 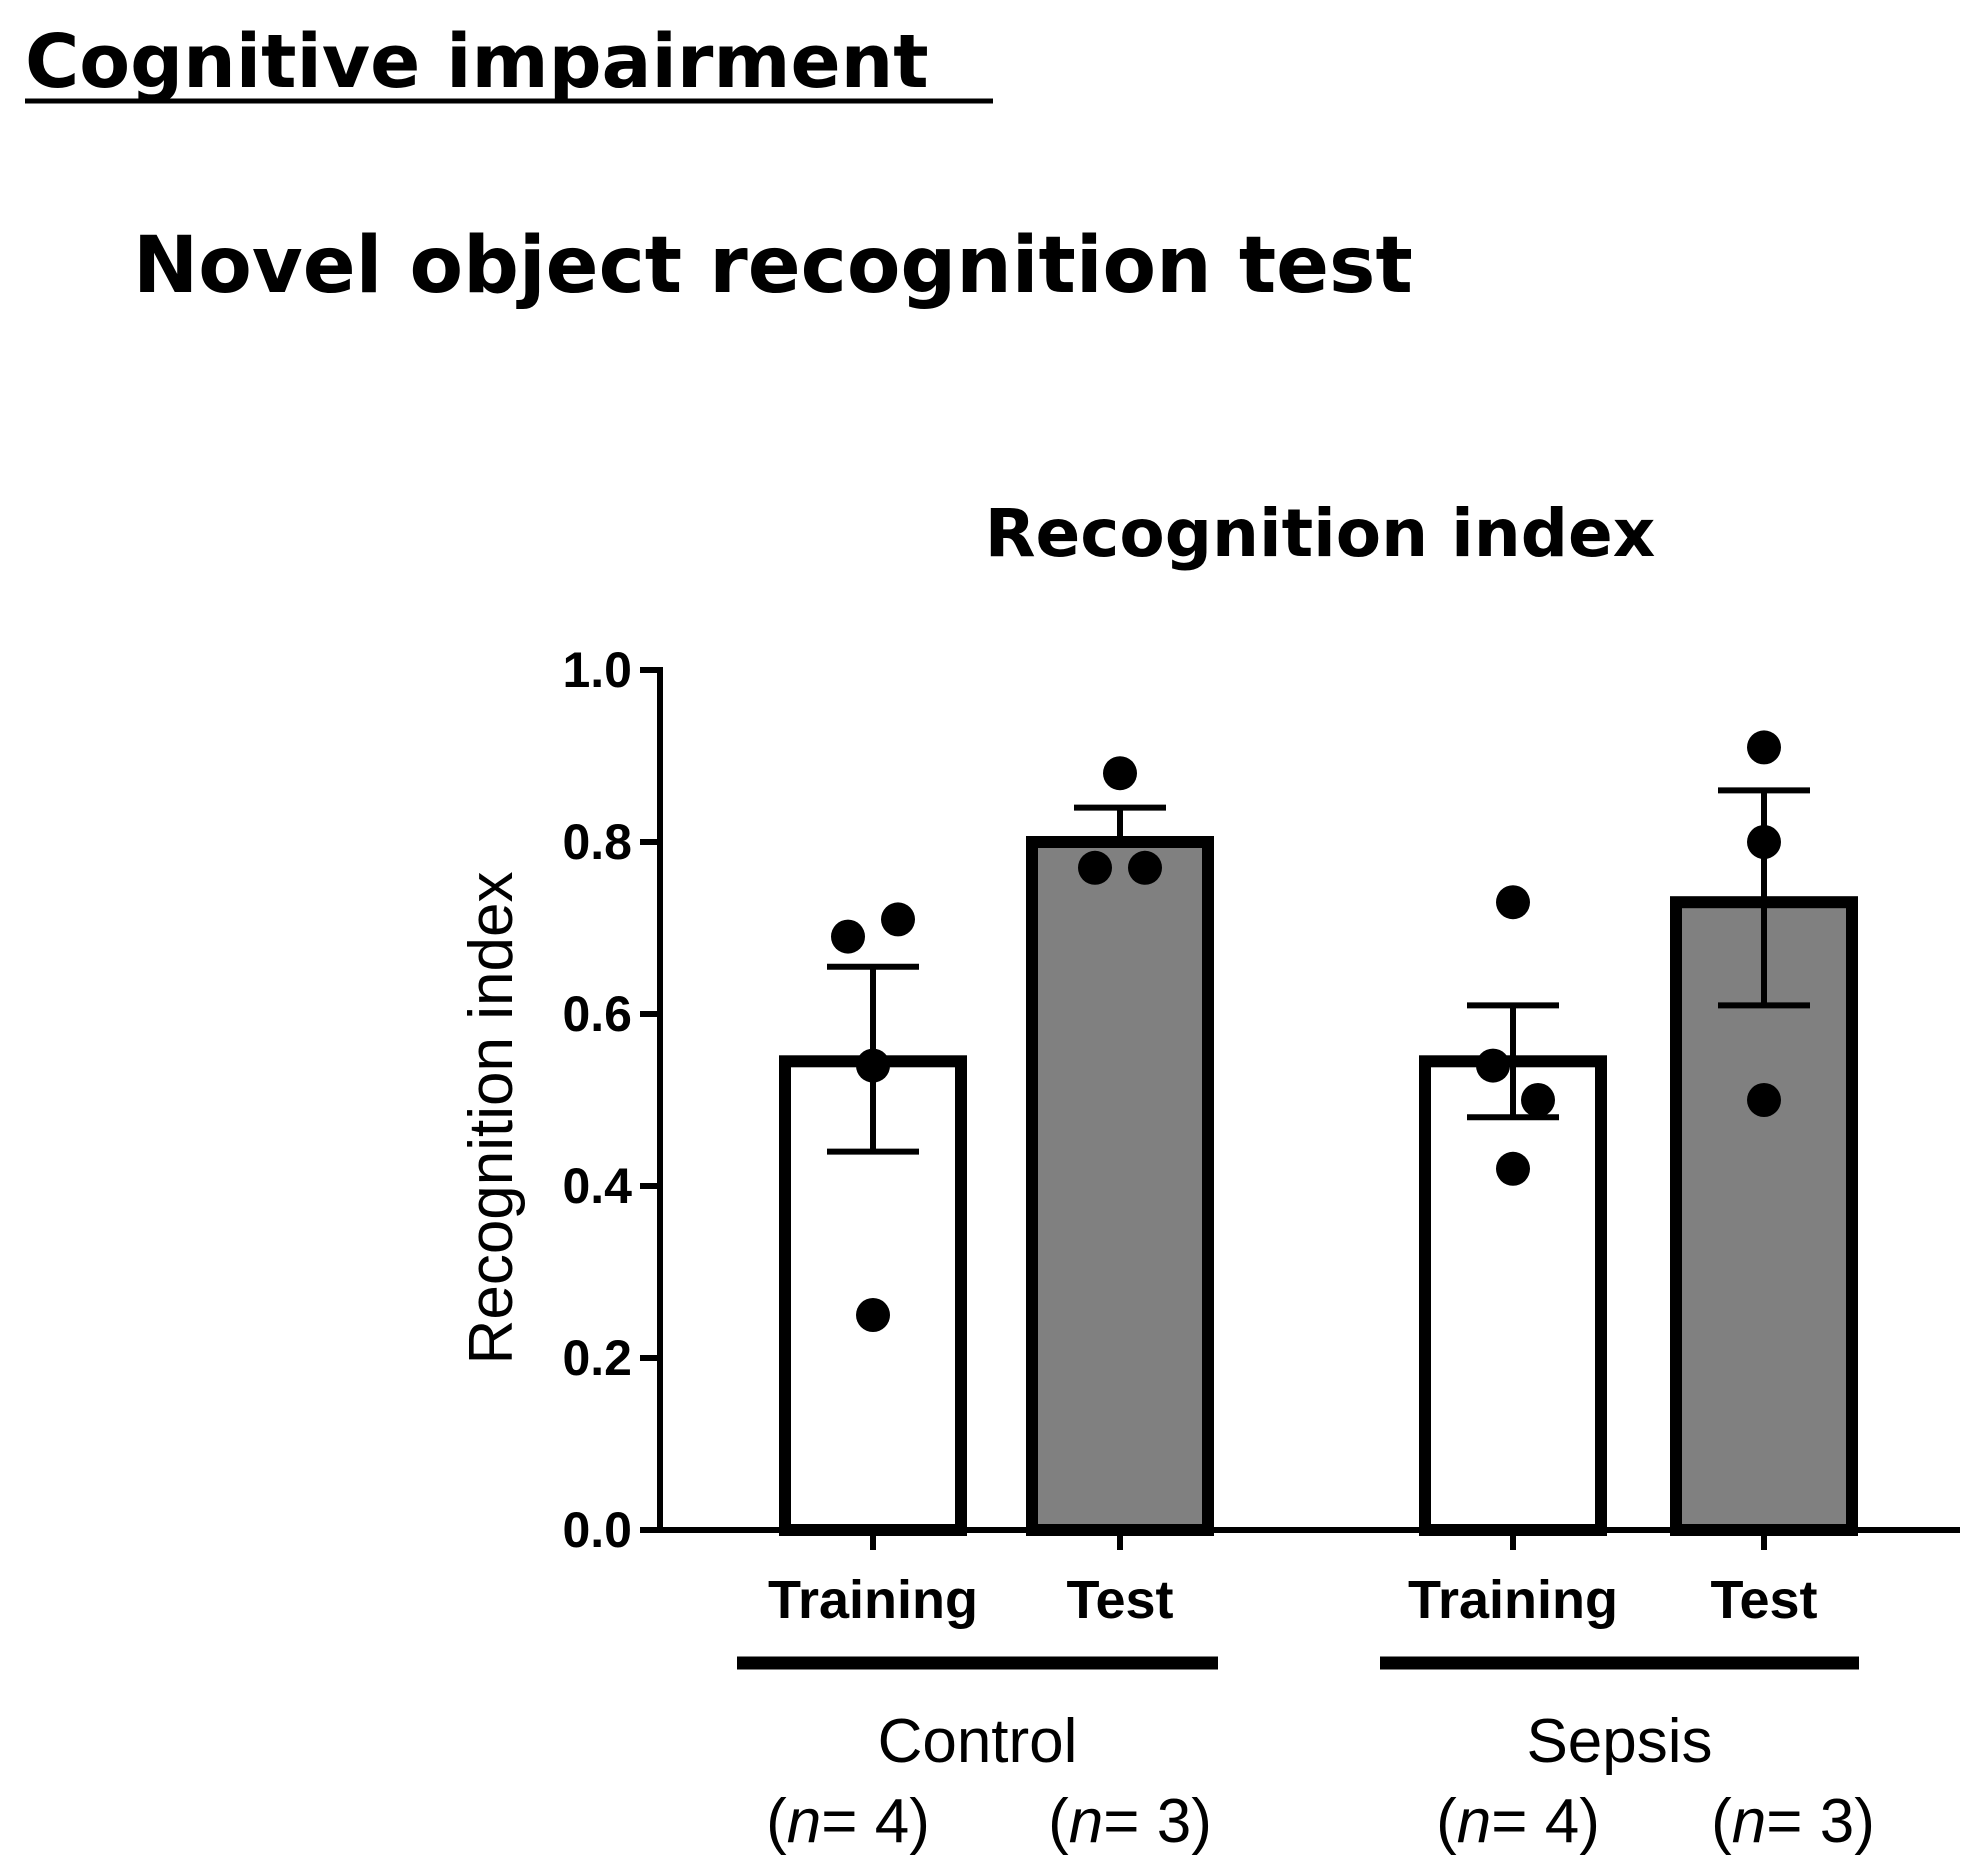 What do you see at coordinates (1306, 1756) in the screenshot?
I see `group-labels: Control (n= 4) (n= 3) Sepsis (n= 4) (n= 3)` at bounding box center [1306, 1756].